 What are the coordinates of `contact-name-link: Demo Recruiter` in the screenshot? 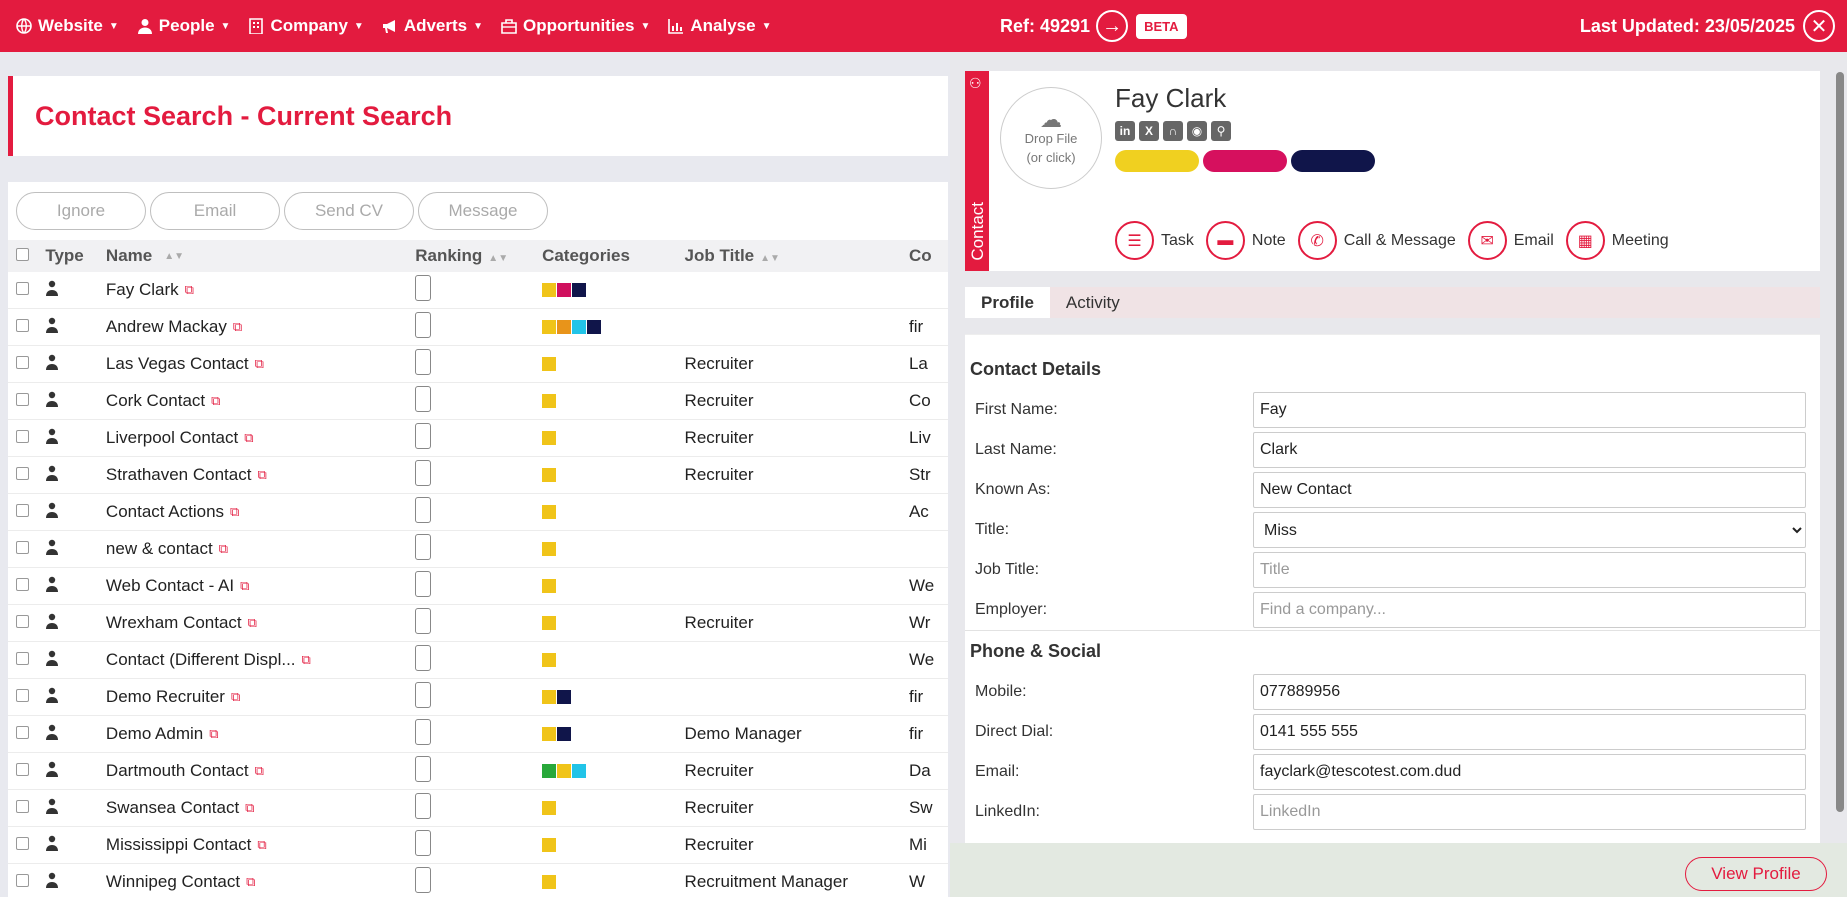 It's located at (165, 696).